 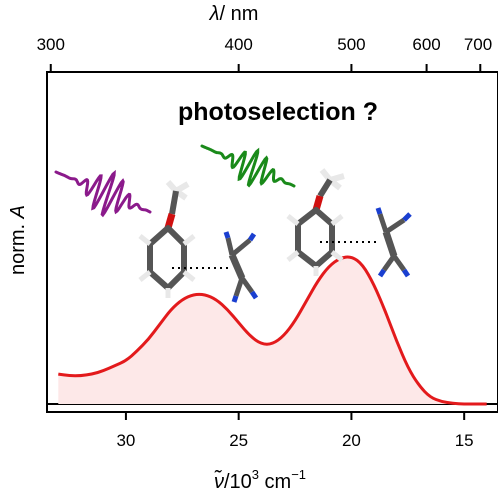 I want to click on y-axis-title: norm. A, so click(x=18, y=240).